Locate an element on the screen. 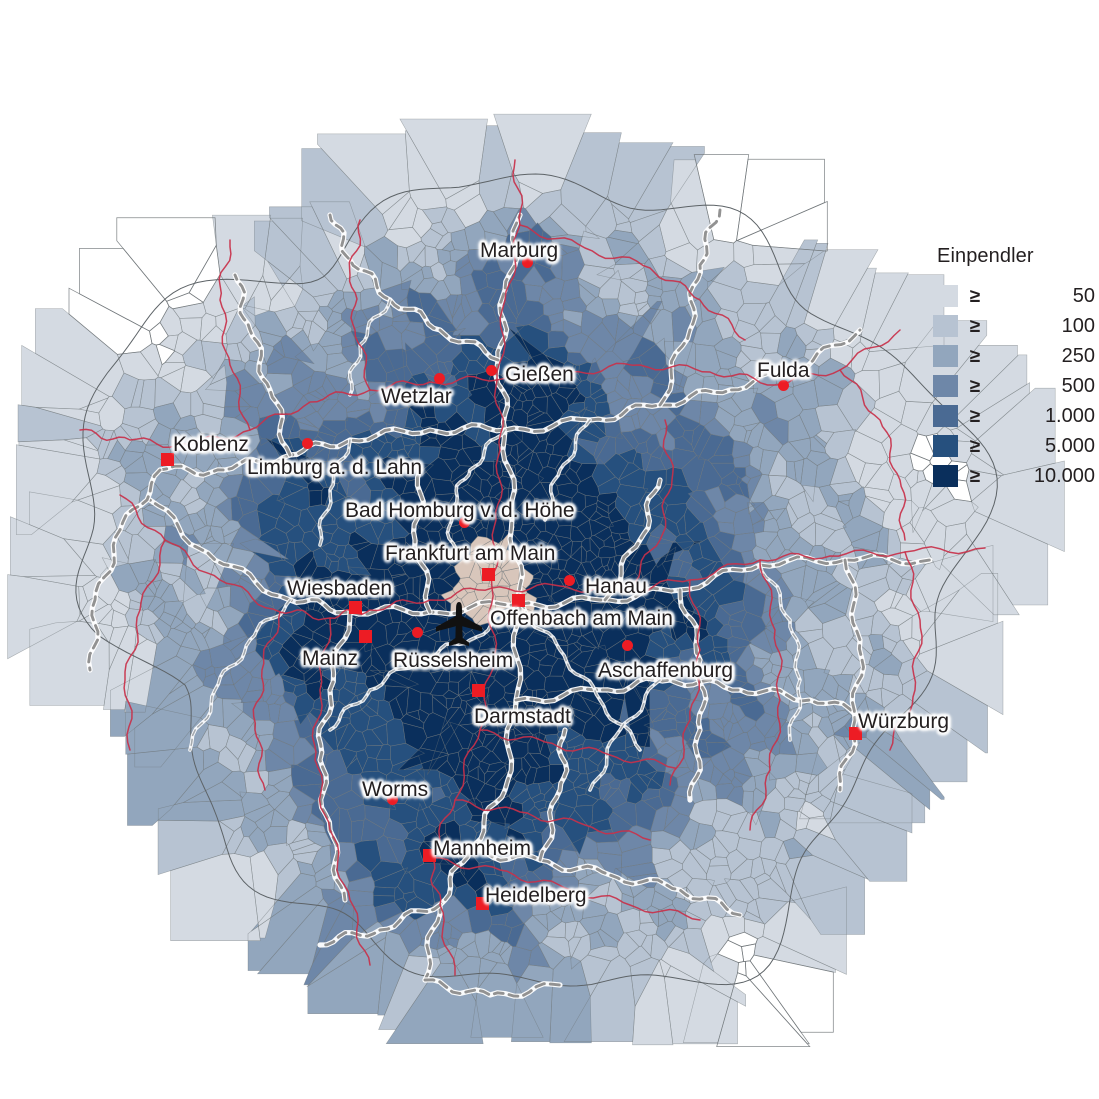 This screenshot has height=1099, width=1099. legend-value: 10.000 is located at coordinates (1064, 475).